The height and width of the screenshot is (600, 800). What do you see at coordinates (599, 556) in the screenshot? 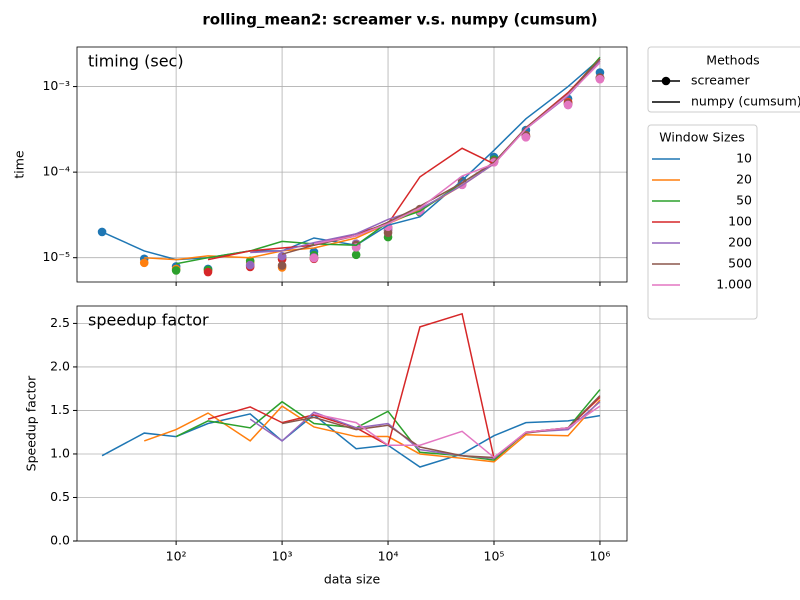
I see `x-tick-label: 10⁶` at bounding box center [599, 556].